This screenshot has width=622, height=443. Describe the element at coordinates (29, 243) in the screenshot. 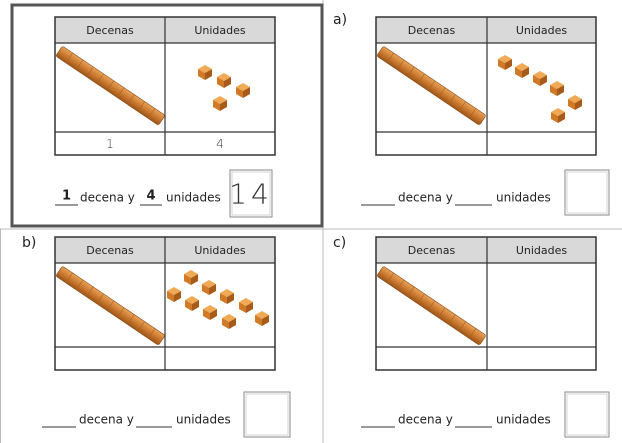

I see `panel-label: b)` at that location.